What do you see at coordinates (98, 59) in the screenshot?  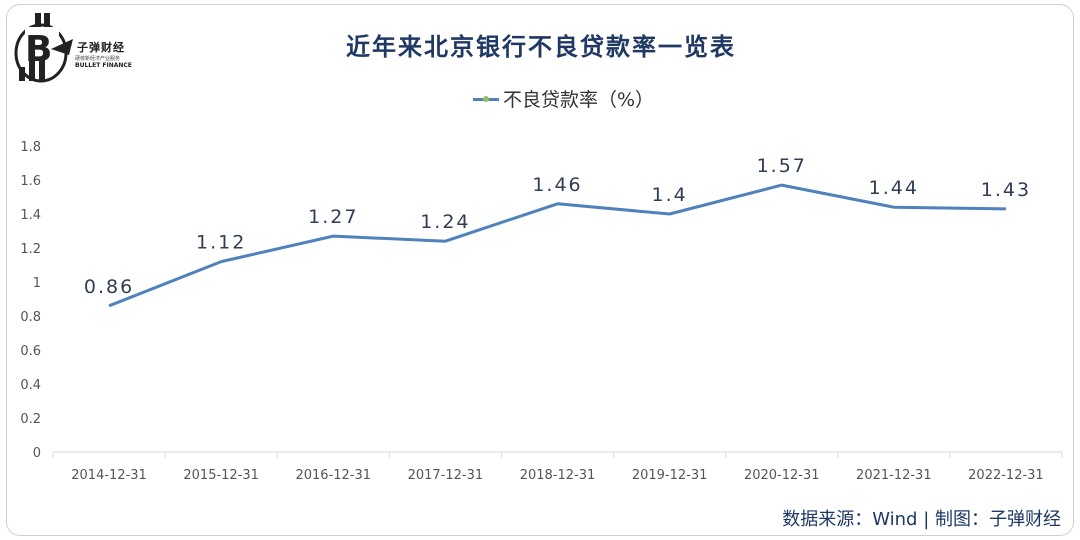 I see `logo-tagline: 硬核新经济产业服务` at bounding box center [98, 59].